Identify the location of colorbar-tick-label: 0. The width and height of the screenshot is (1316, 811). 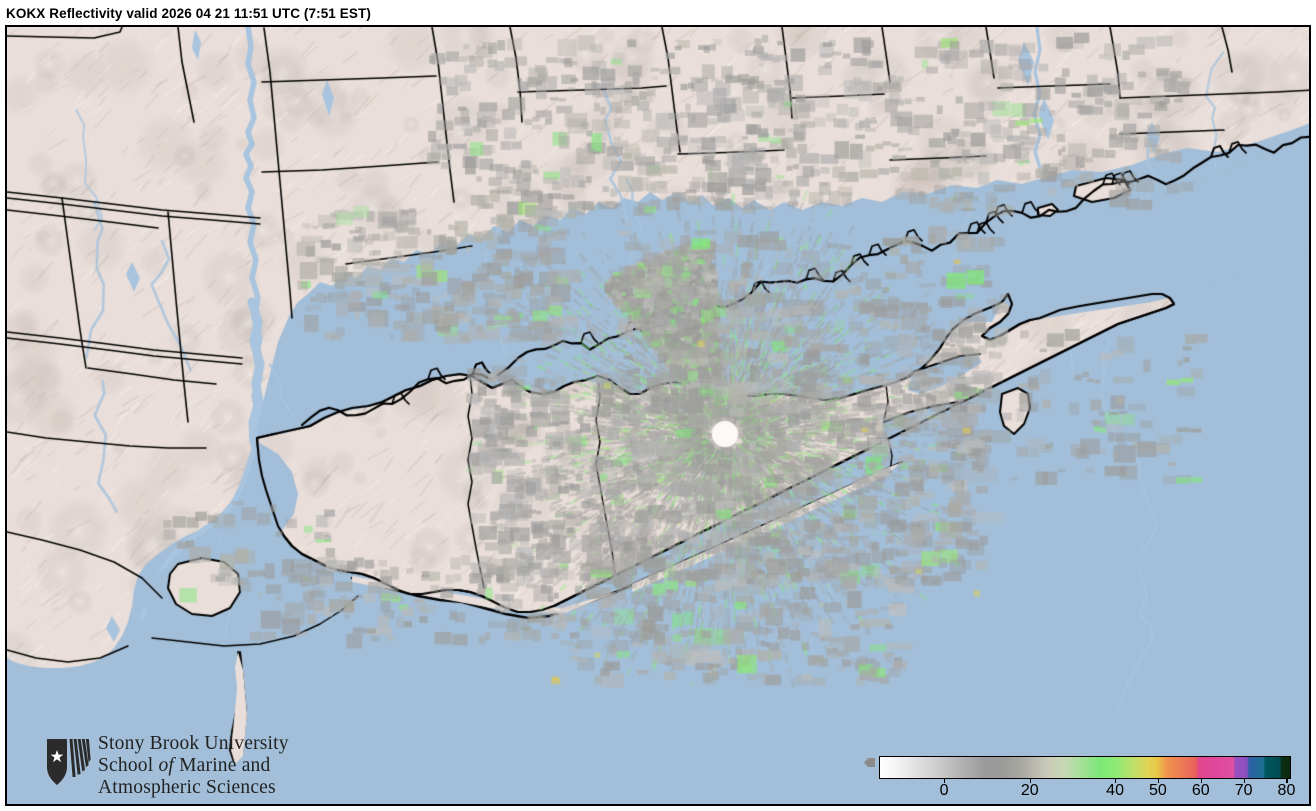
(944, 790).